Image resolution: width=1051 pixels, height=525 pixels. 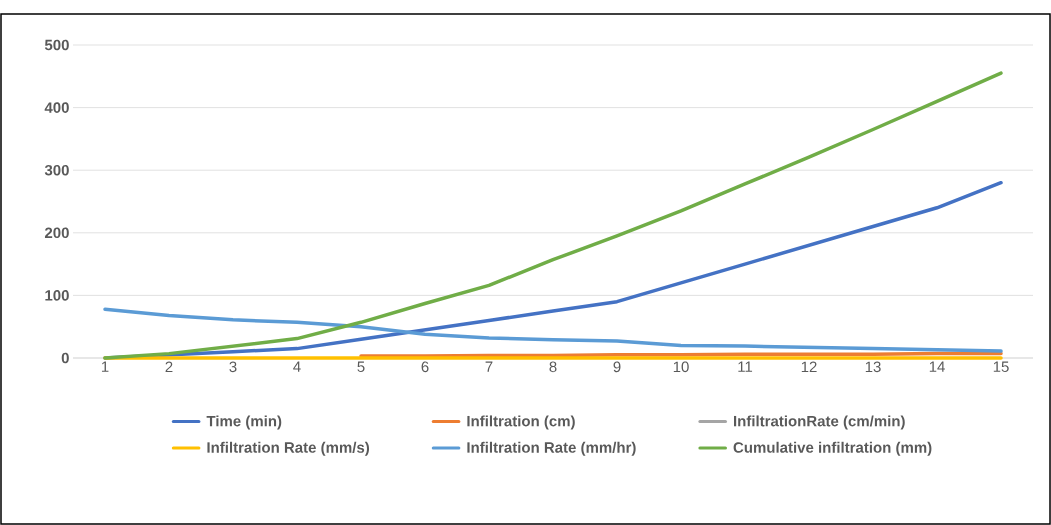 What do you see at coordinates (809, 367) in the screenshot?
I see `x-tick-label: 12` at bounding box center [809, 367].